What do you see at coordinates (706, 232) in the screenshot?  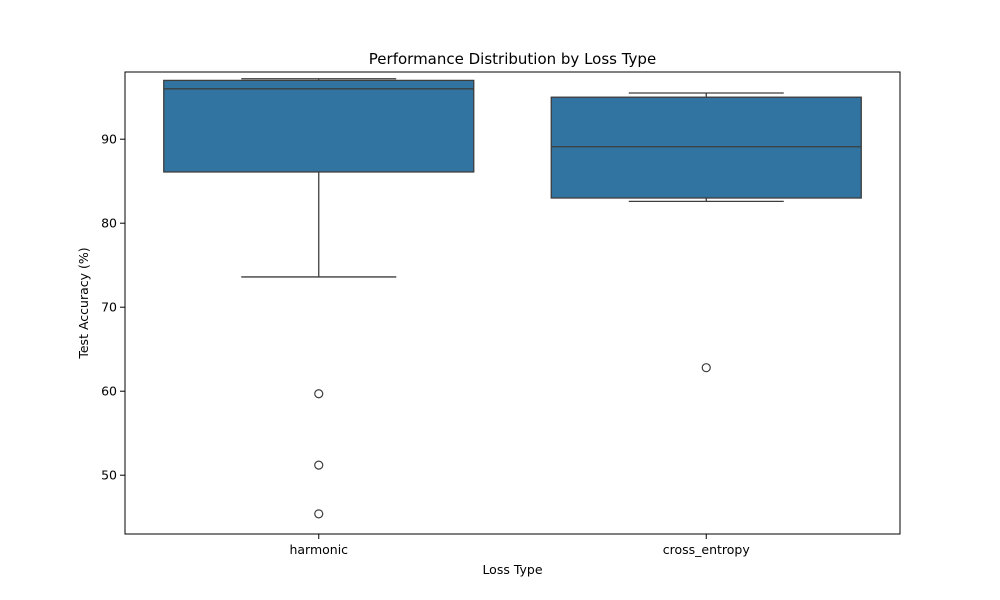 I see `box-group-cross-entropy` at bounding box center [706, 232].